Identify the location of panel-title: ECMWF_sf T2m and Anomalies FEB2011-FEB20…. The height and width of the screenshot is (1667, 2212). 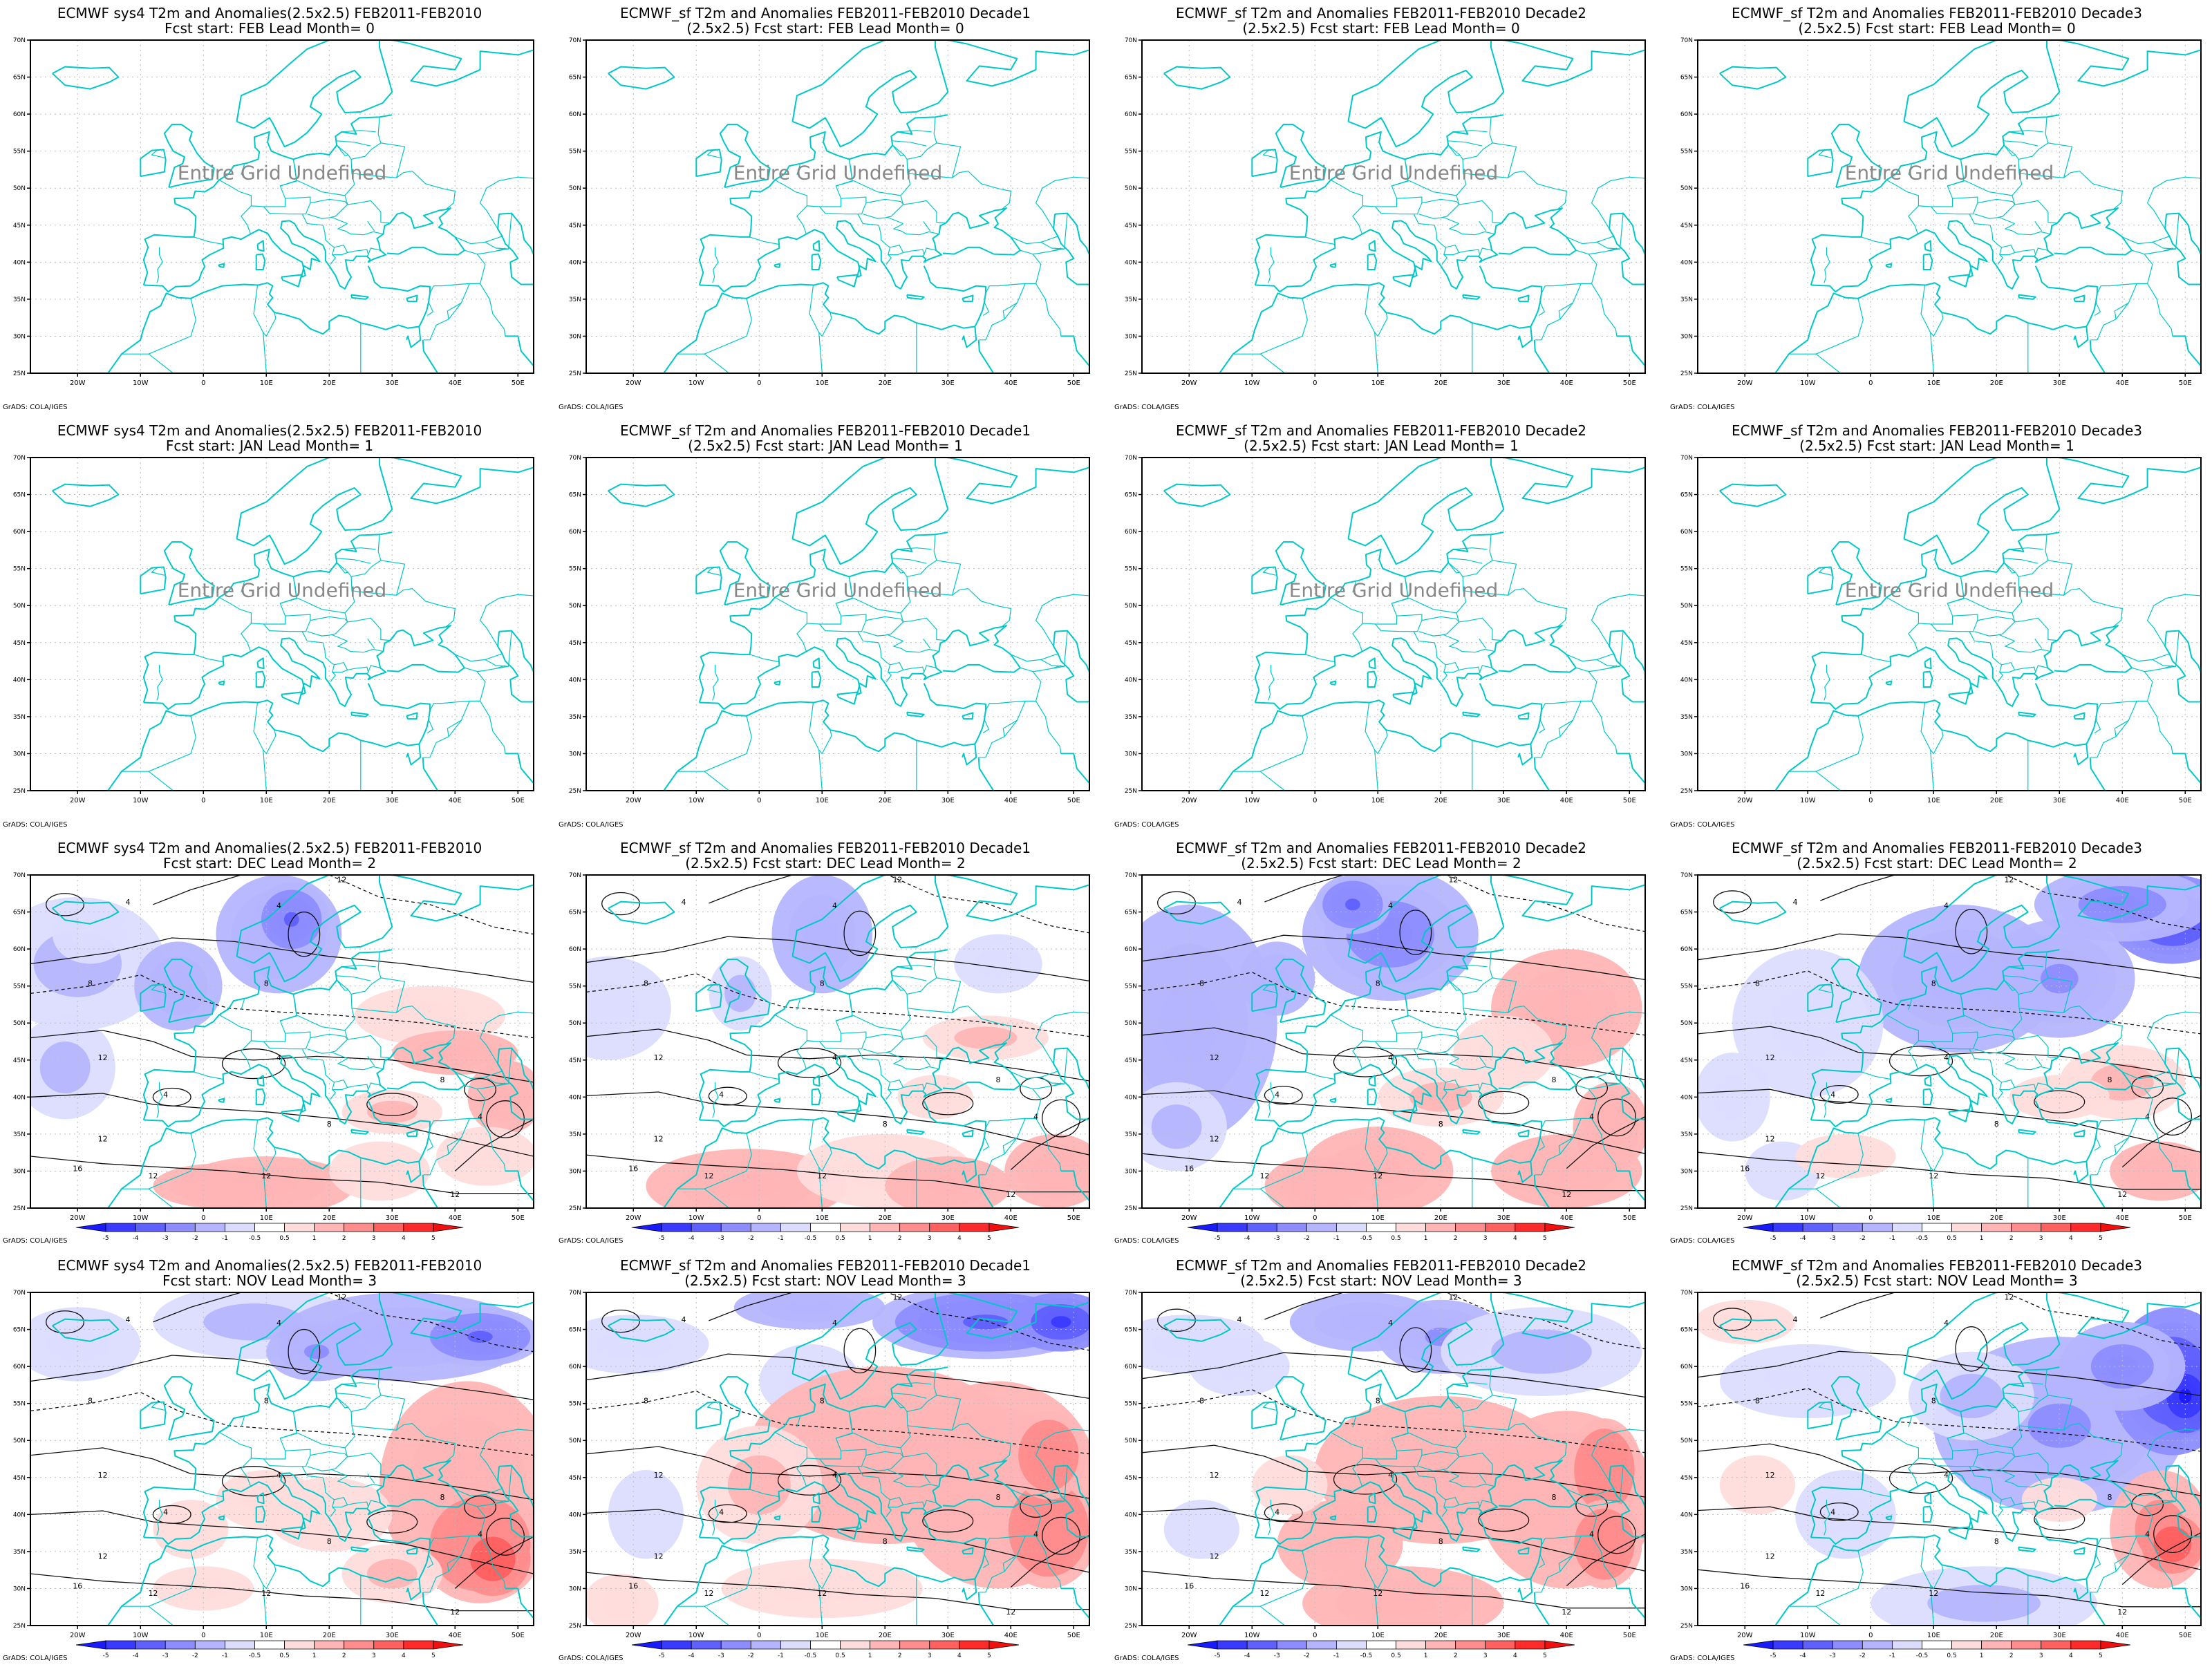
(825, 430).